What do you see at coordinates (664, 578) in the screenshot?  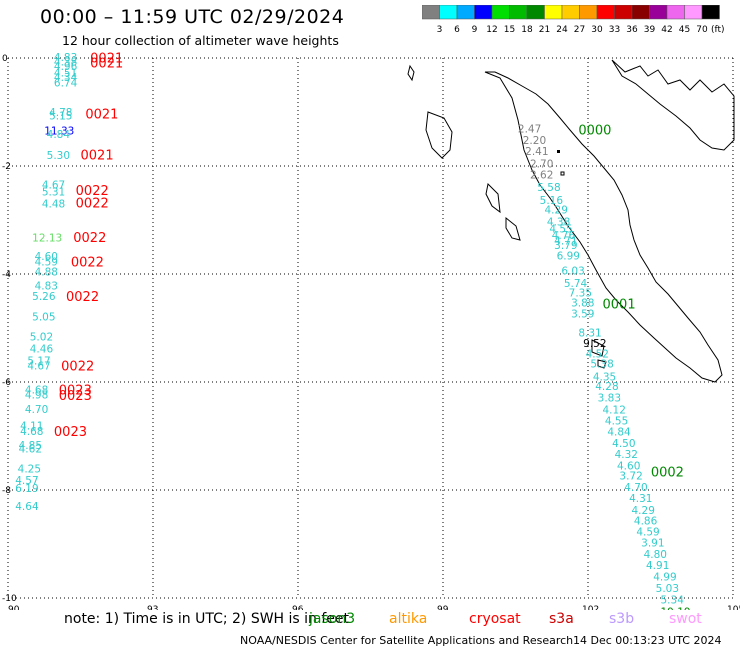 I see `right-swh-label: 4.99` at bounding box center [664, 578].